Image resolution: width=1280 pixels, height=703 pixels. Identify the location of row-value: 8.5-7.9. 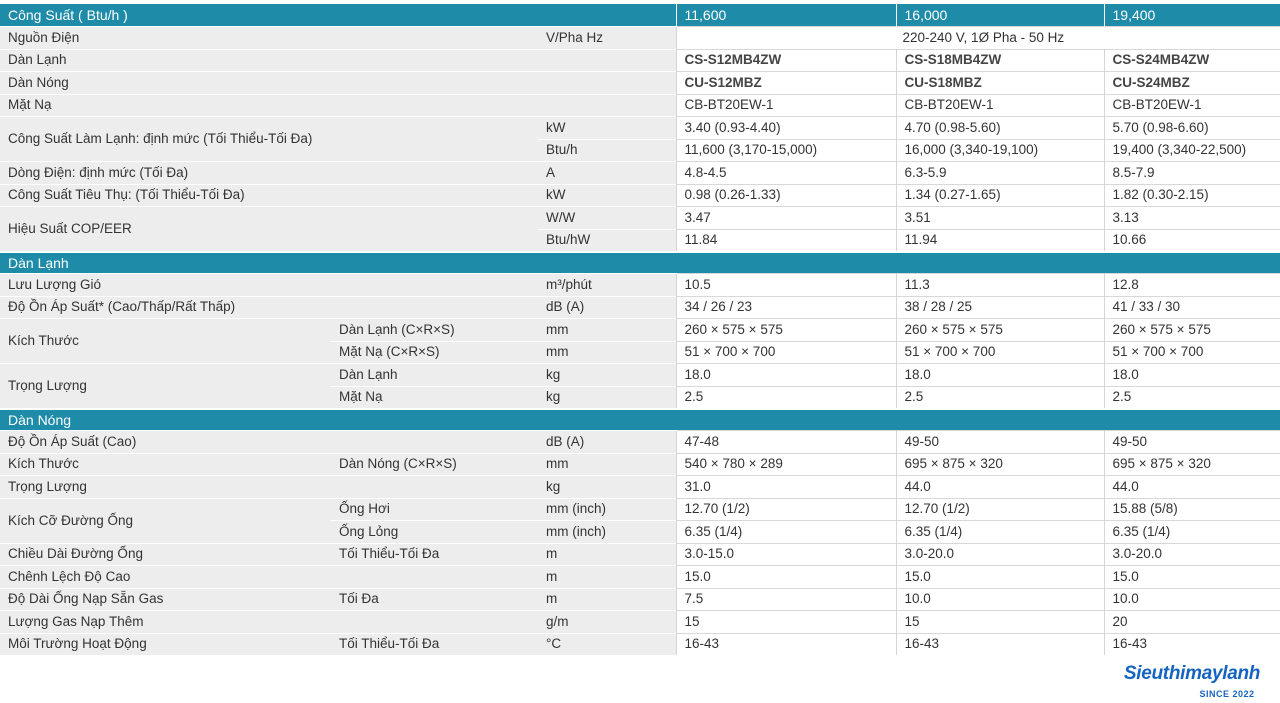
(1191, 172).